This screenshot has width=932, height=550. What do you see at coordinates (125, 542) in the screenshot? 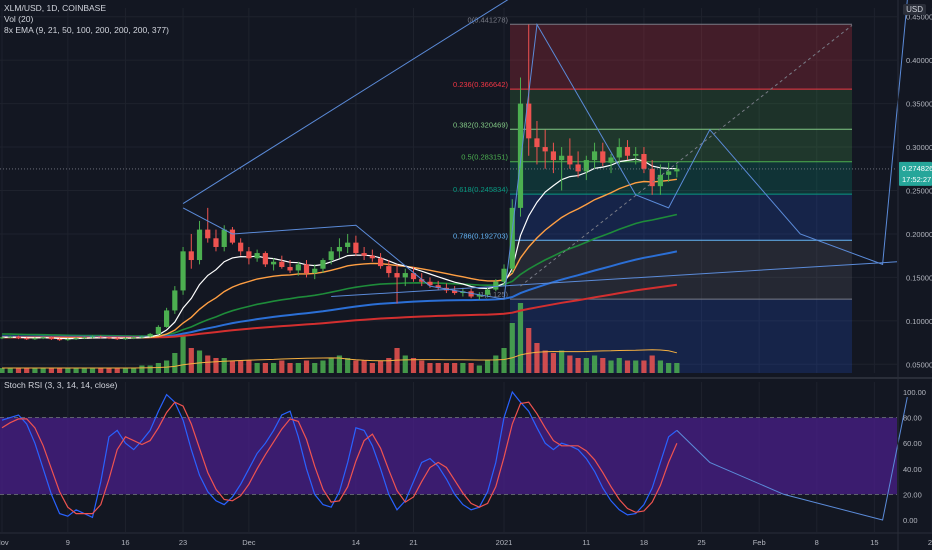
I see `time-tick-label: 16` at bounding box center [125, 542].